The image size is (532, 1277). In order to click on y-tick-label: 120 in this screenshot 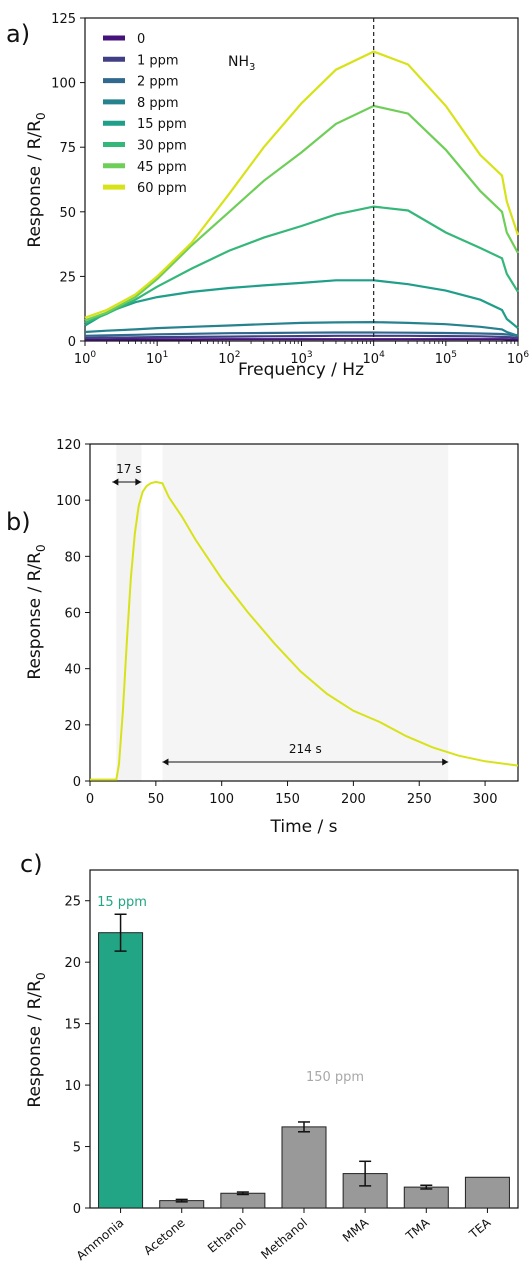, I will do `click(68, 445)`.